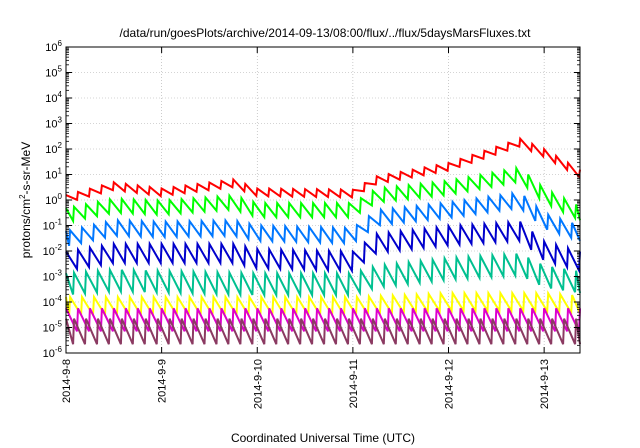 The width and height of the screenshot is (640, 448). I want to click on y-axis-label-sup: 2, so click(22, 196).